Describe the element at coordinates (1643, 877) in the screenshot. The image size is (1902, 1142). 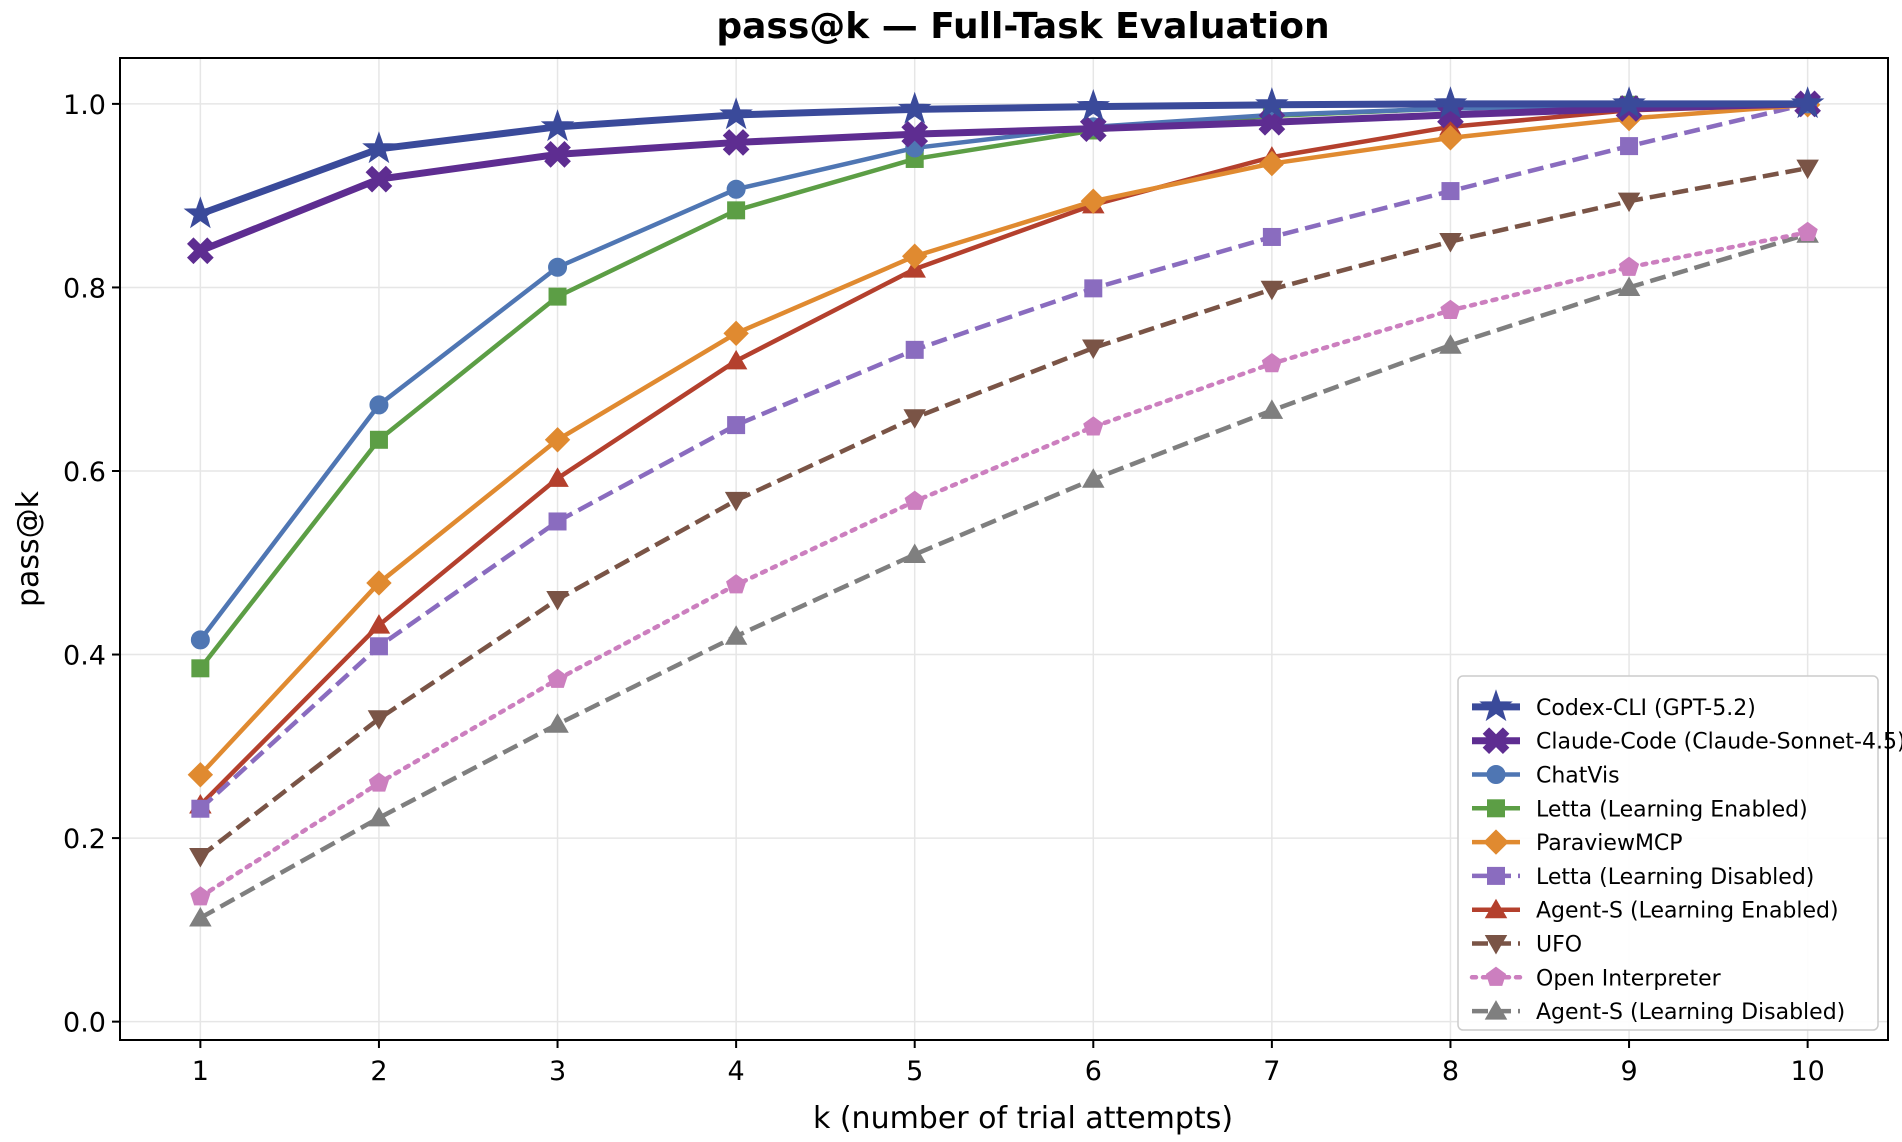
I see `legend-item-letta-learning-disabled: Letta (Learning Disabled)` at that location.